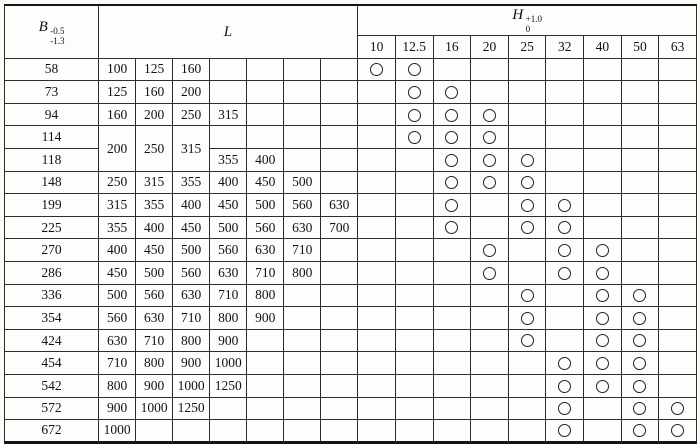 The image size is (700, 444). Describe the element at coordinates (302, 273) in the screenshot. I see `l-value-cell: 800` at that location.